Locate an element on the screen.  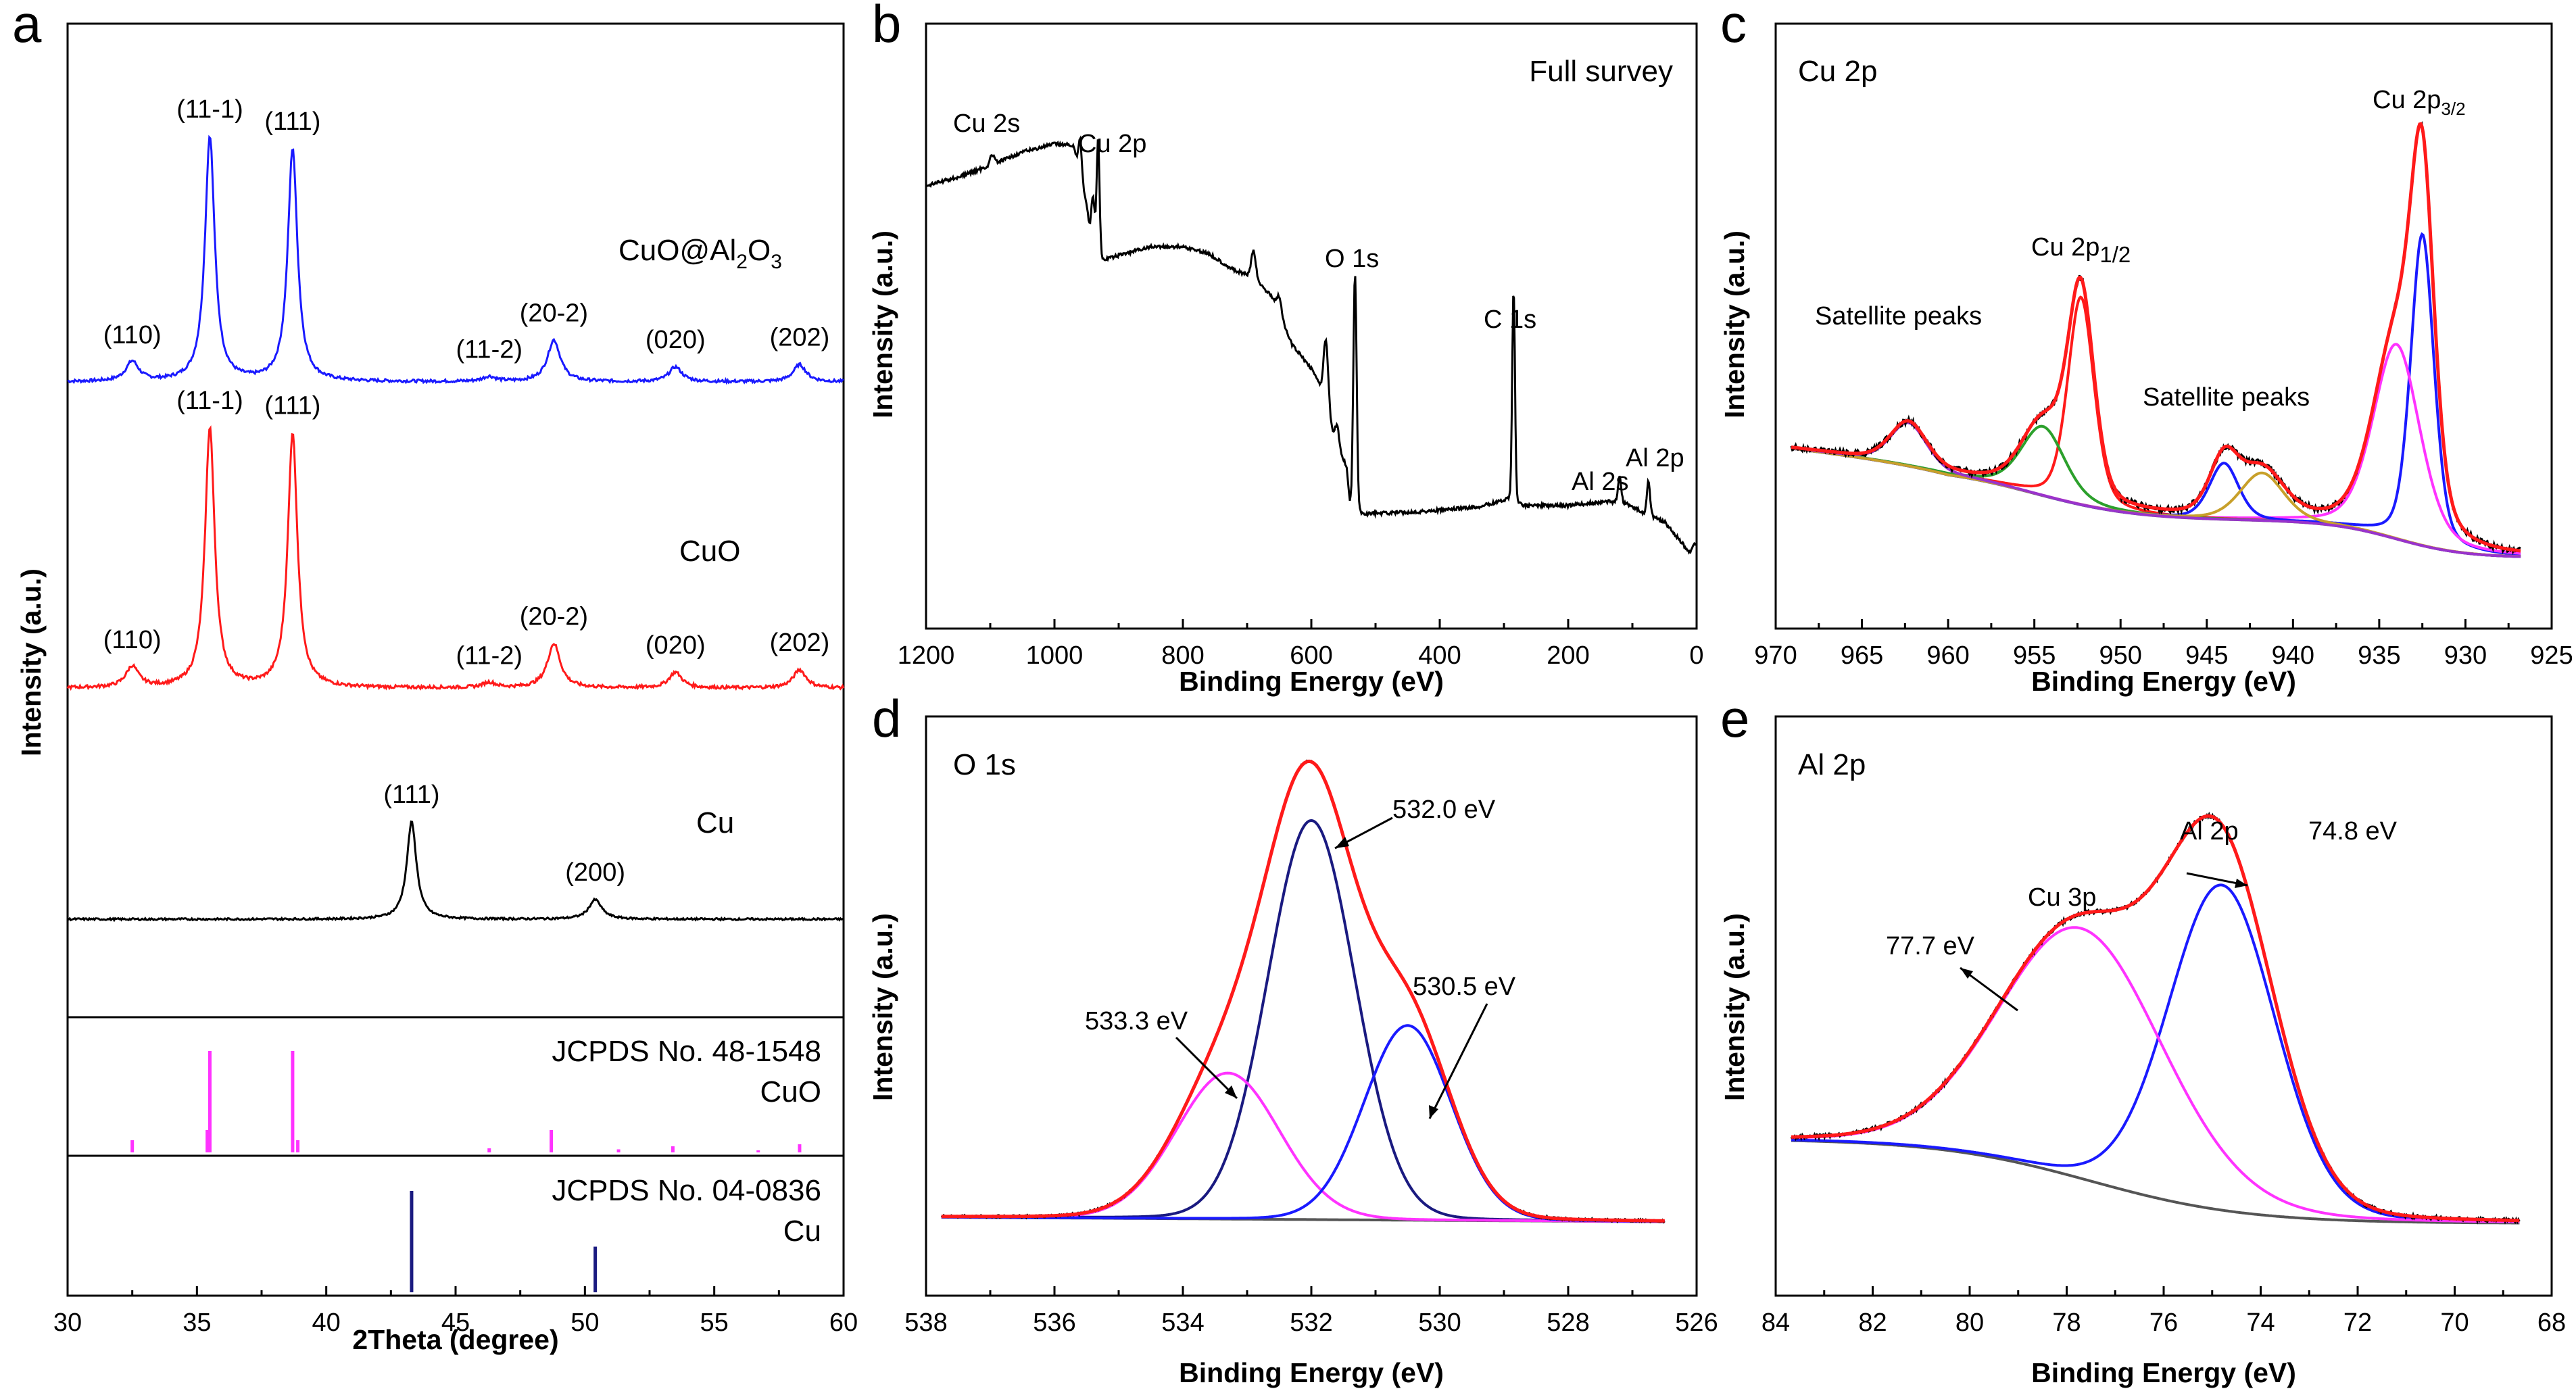
panel-b-tick-label: 1000 is located at coordinates (1055, 655).